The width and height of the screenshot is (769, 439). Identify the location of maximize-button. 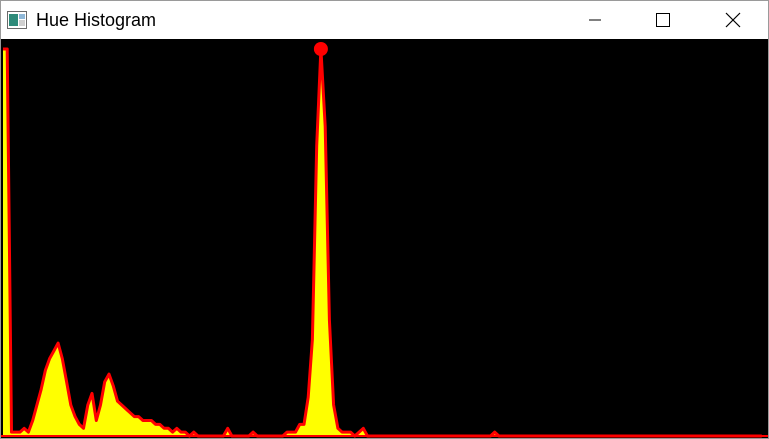
(663, 20).